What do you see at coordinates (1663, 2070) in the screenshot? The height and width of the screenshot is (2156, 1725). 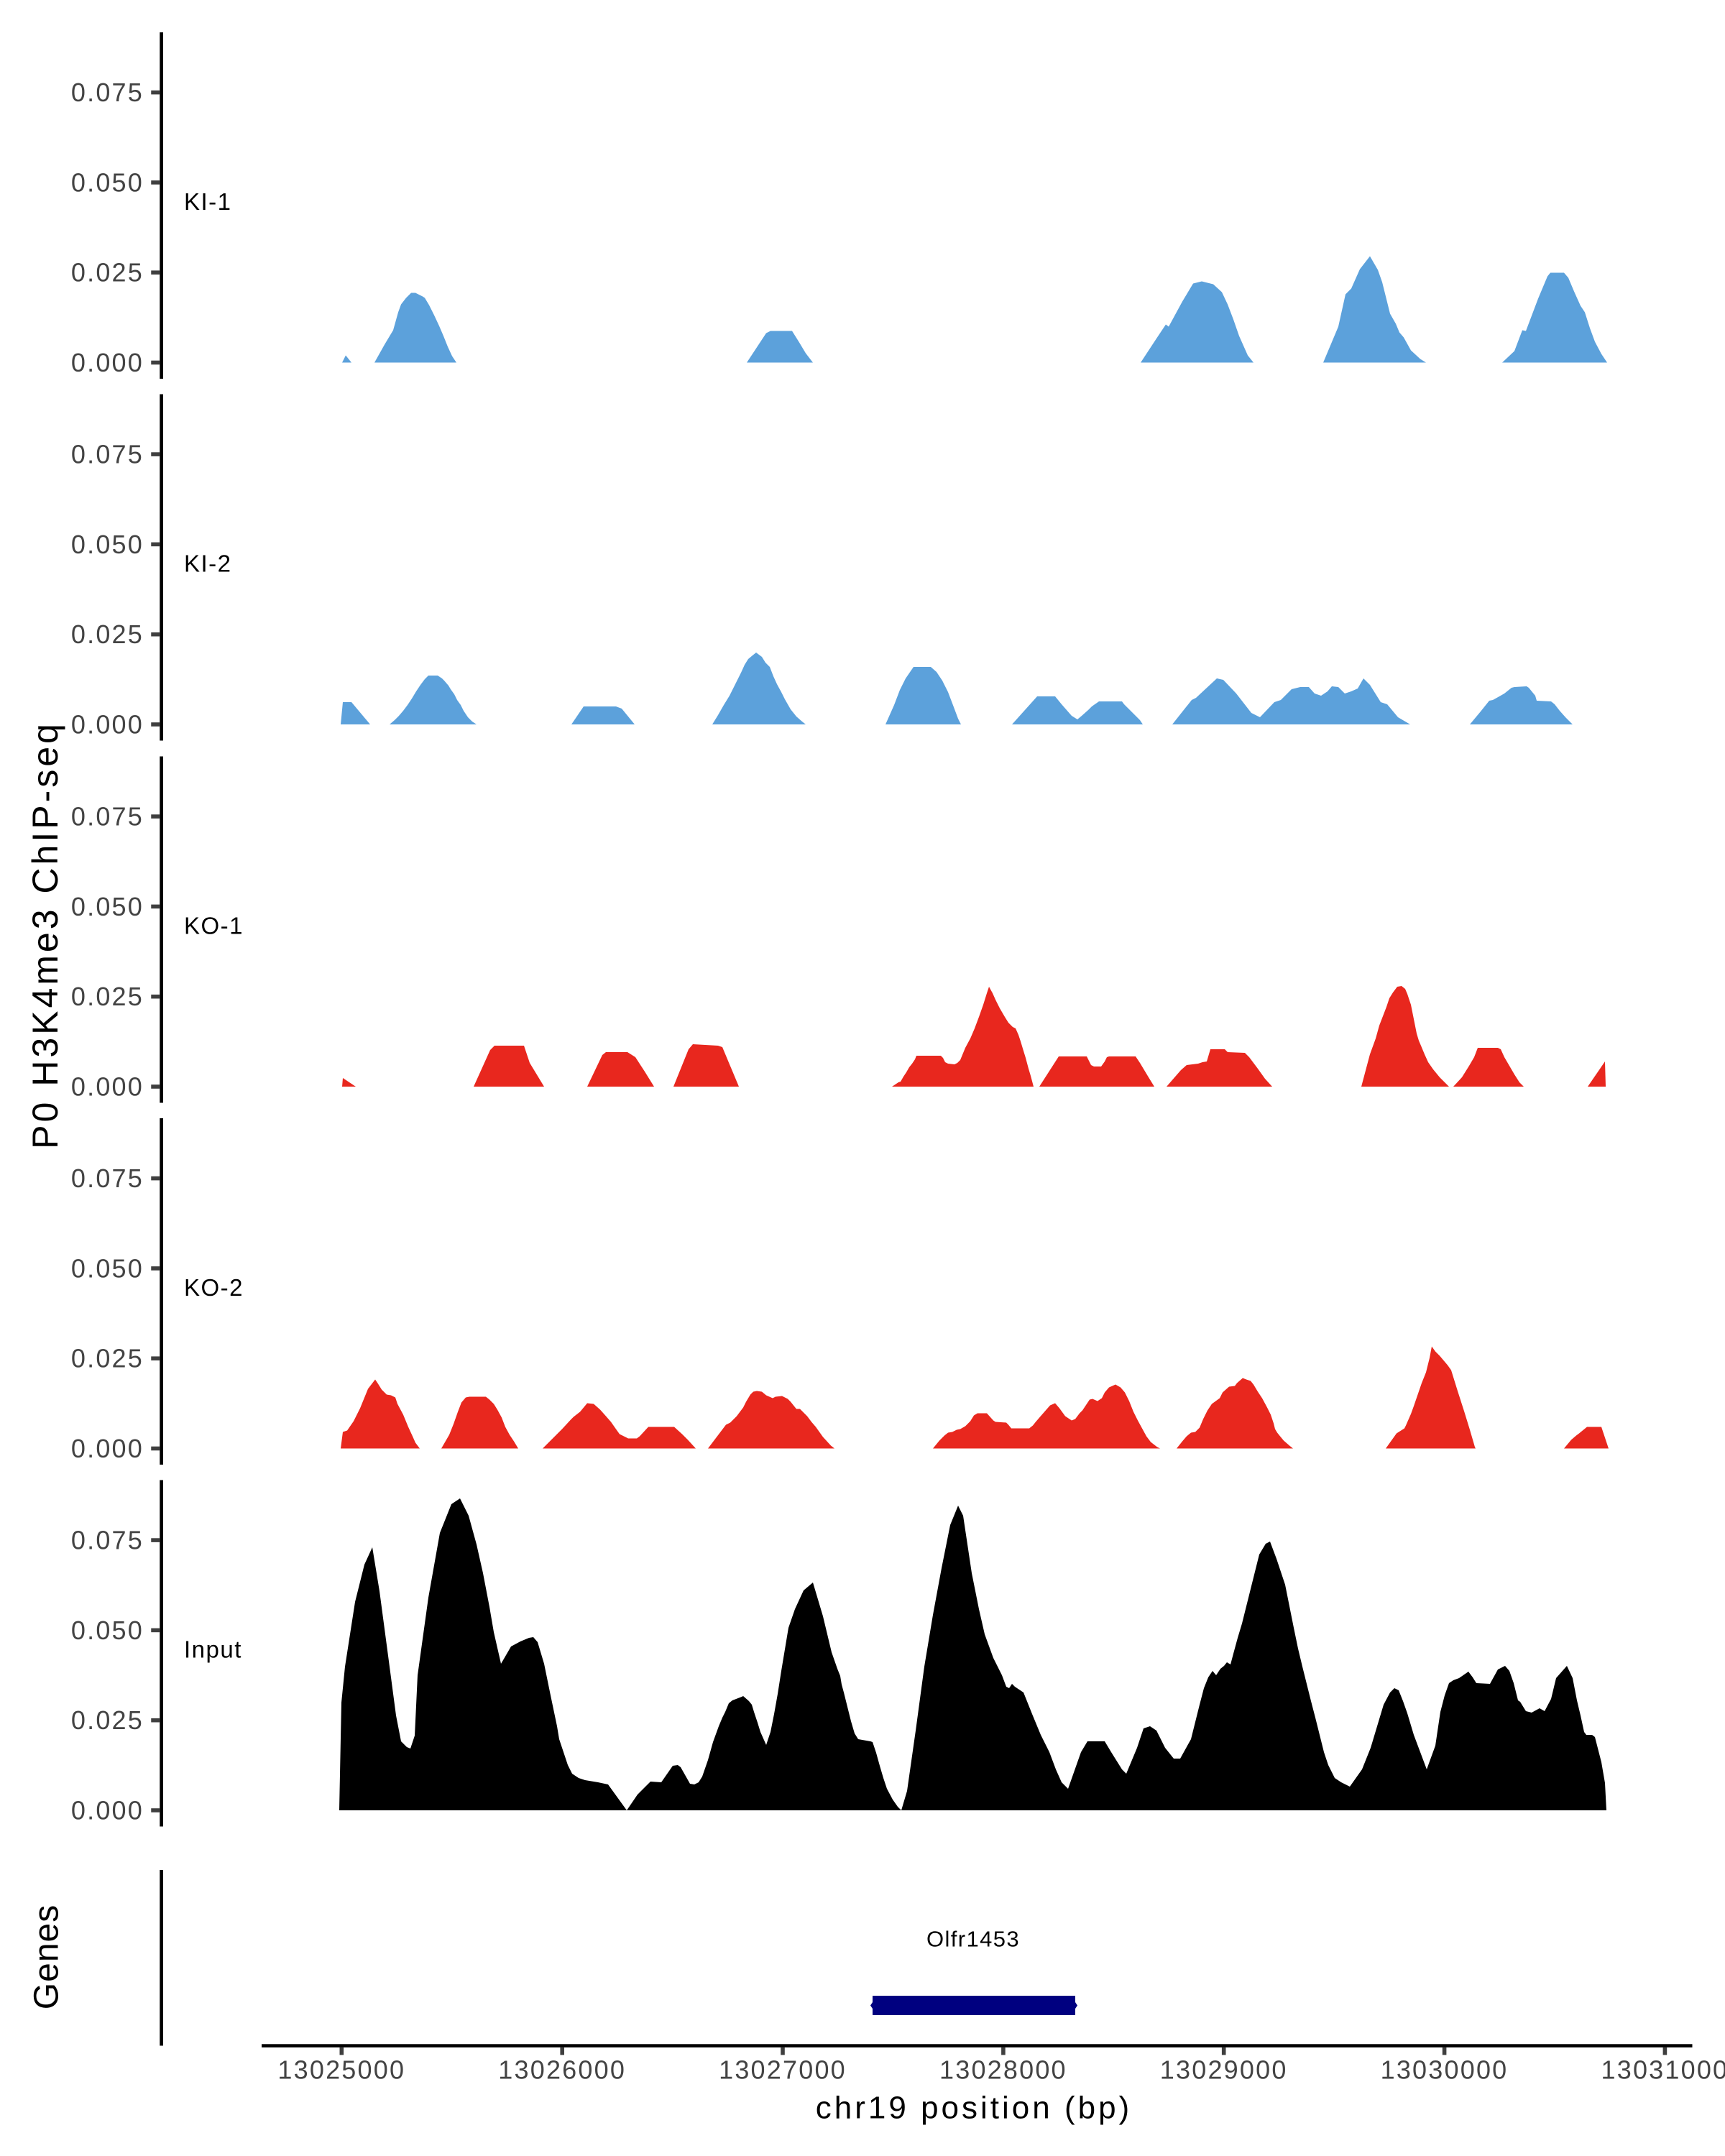 I see `svg-text: 13031000` at bounding box center [1663, 2070].